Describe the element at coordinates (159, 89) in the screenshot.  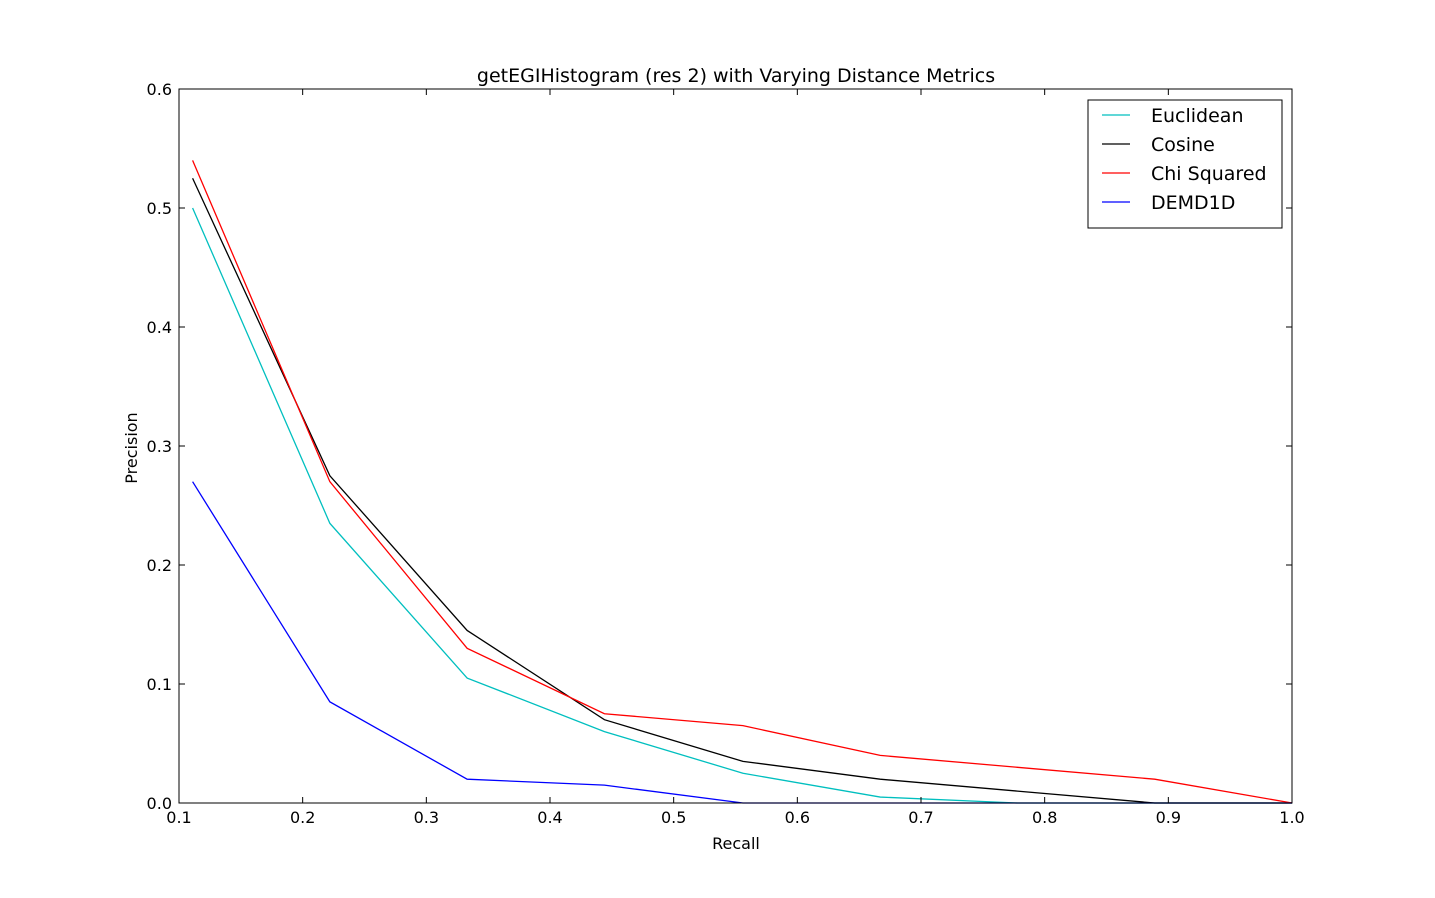
I see `y-tick-label: 0.6` at that location.